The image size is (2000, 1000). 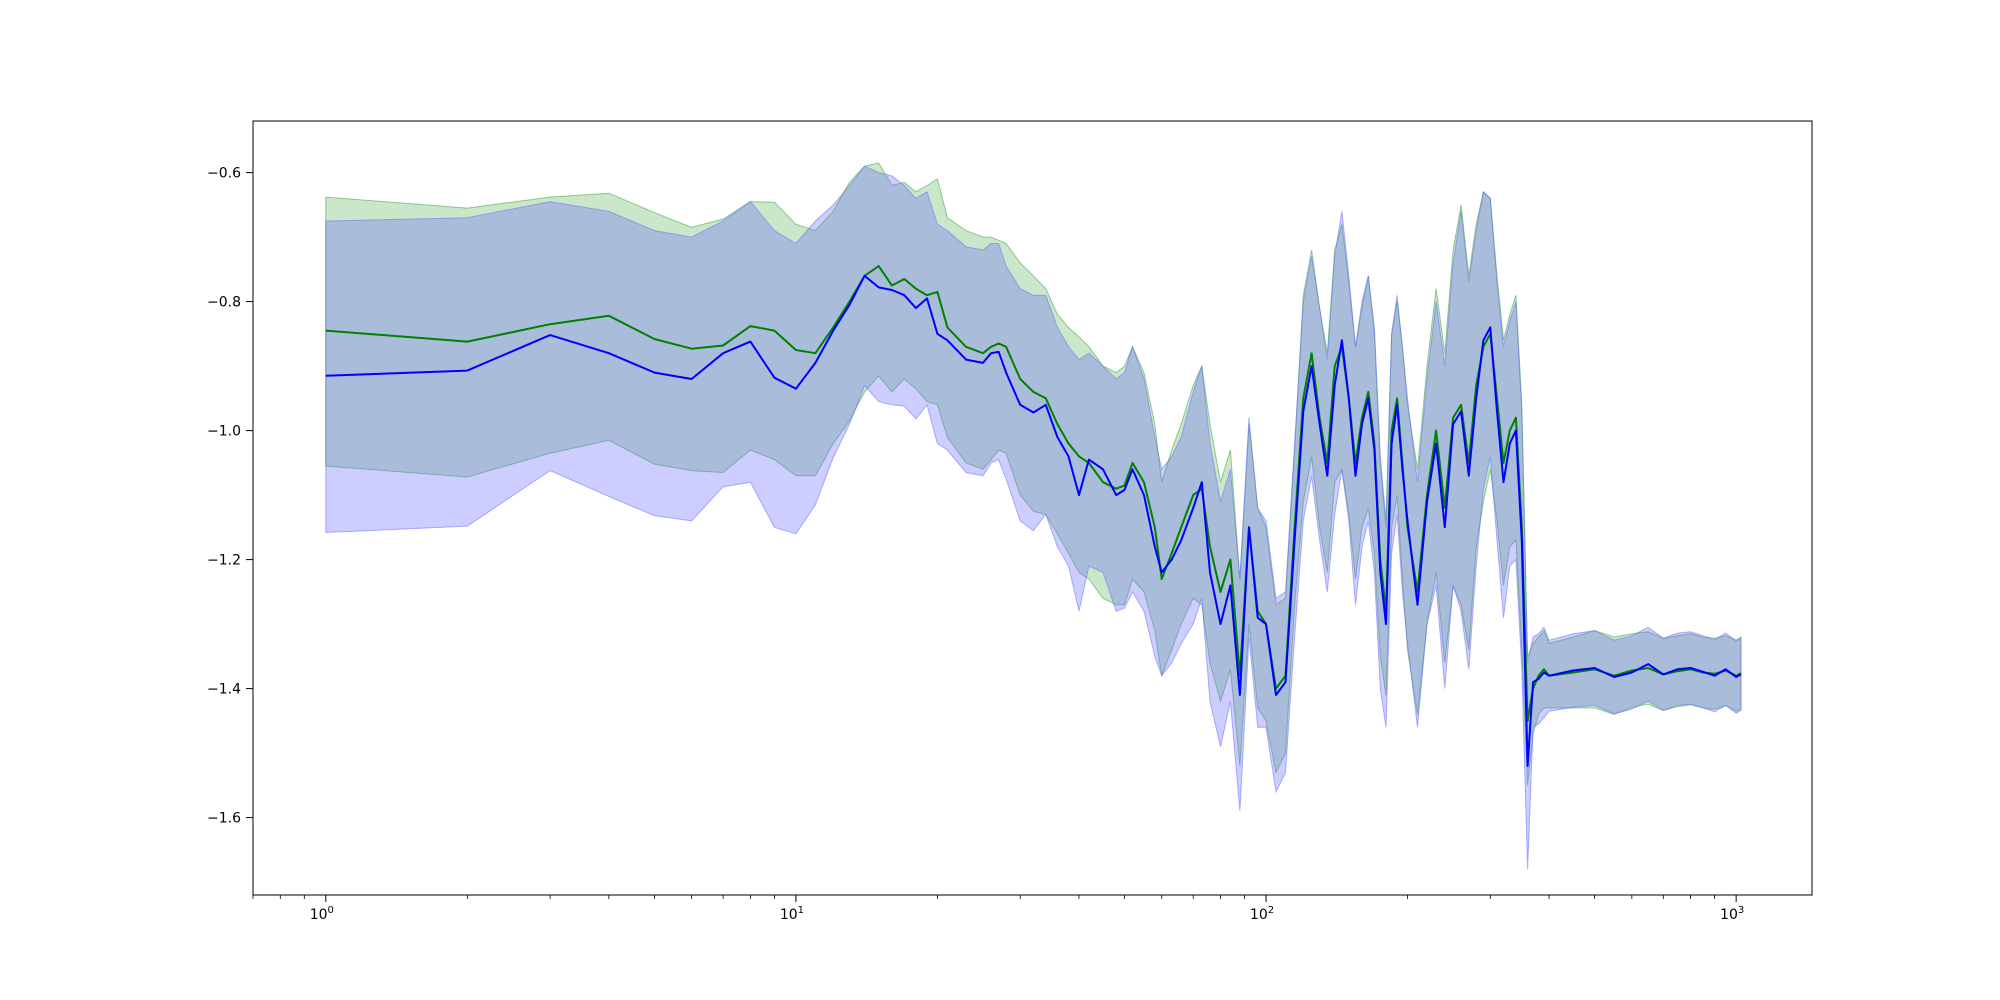 What do you see at coordinates (230, 496) in the screenshot?
I see `y-axis: −0.6 −0.8 −1.0 −1.2 −1.4 −1.6` at bounding box center [230, 496].